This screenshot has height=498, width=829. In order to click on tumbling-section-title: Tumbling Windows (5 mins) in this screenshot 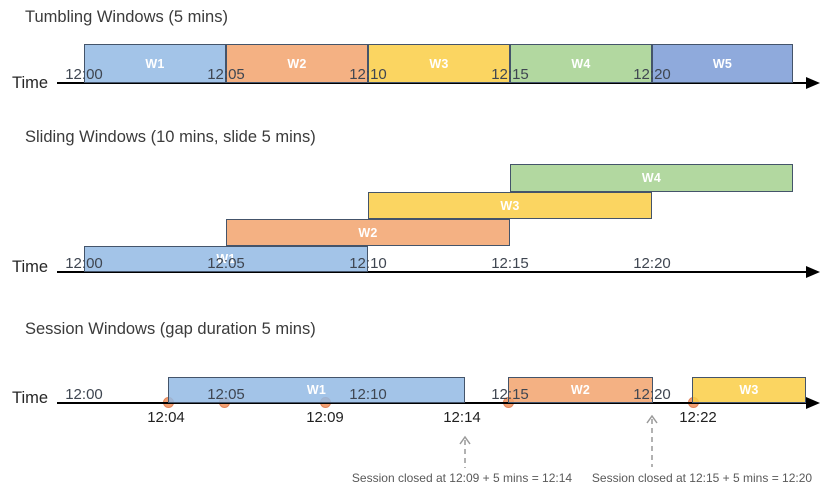, I will do `click(126, 17)`.